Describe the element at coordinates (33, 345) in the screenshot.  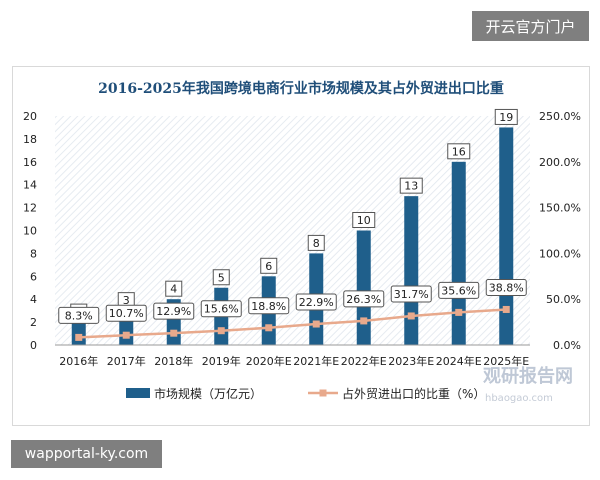
I see `y-left-tick-label: 0` at that location.